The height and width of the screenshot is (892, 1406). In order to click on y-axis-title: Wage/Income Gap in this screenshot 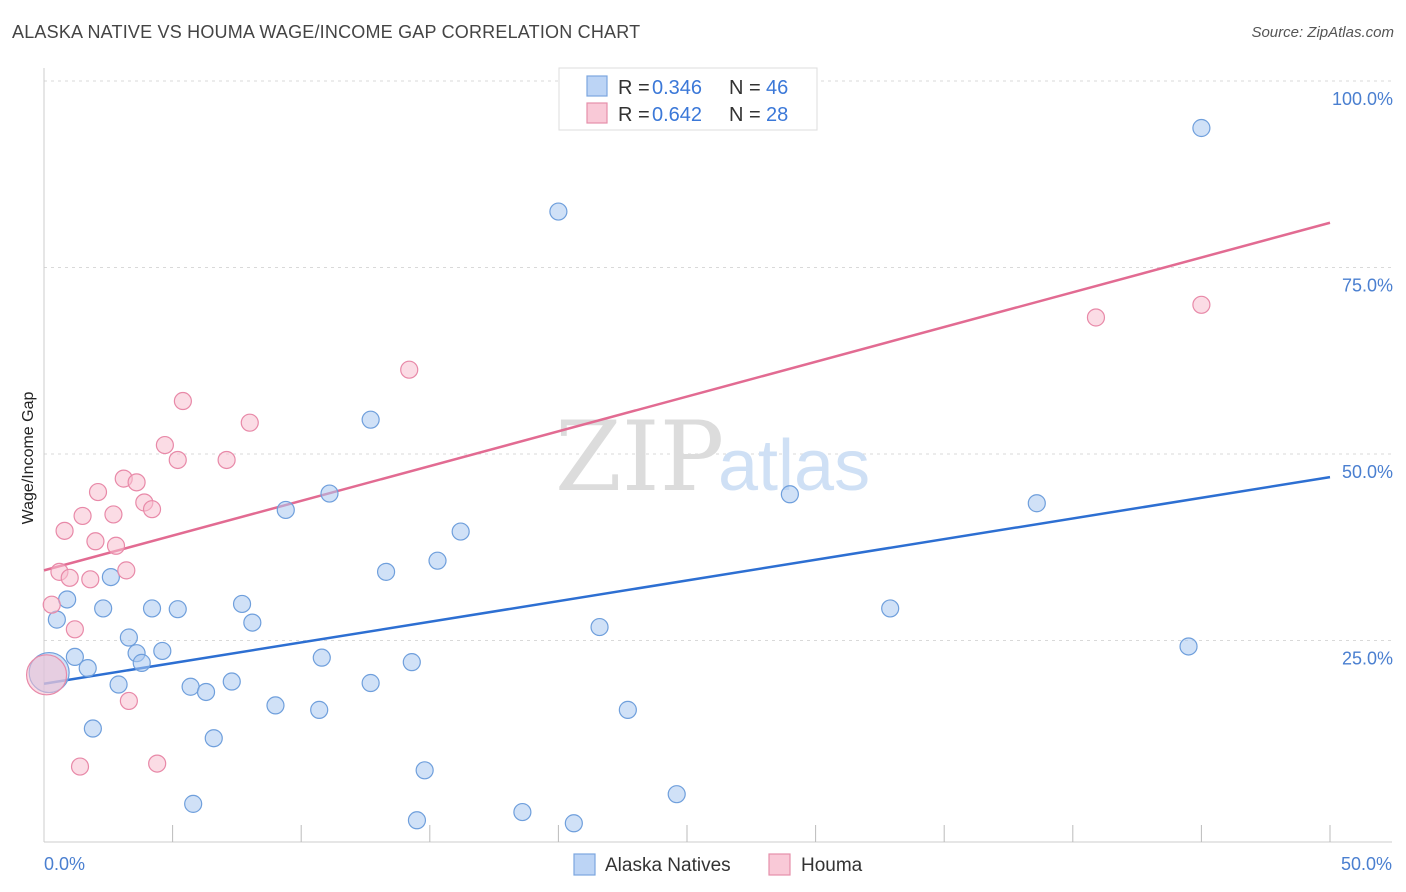, I will do `click(28, 458)`.